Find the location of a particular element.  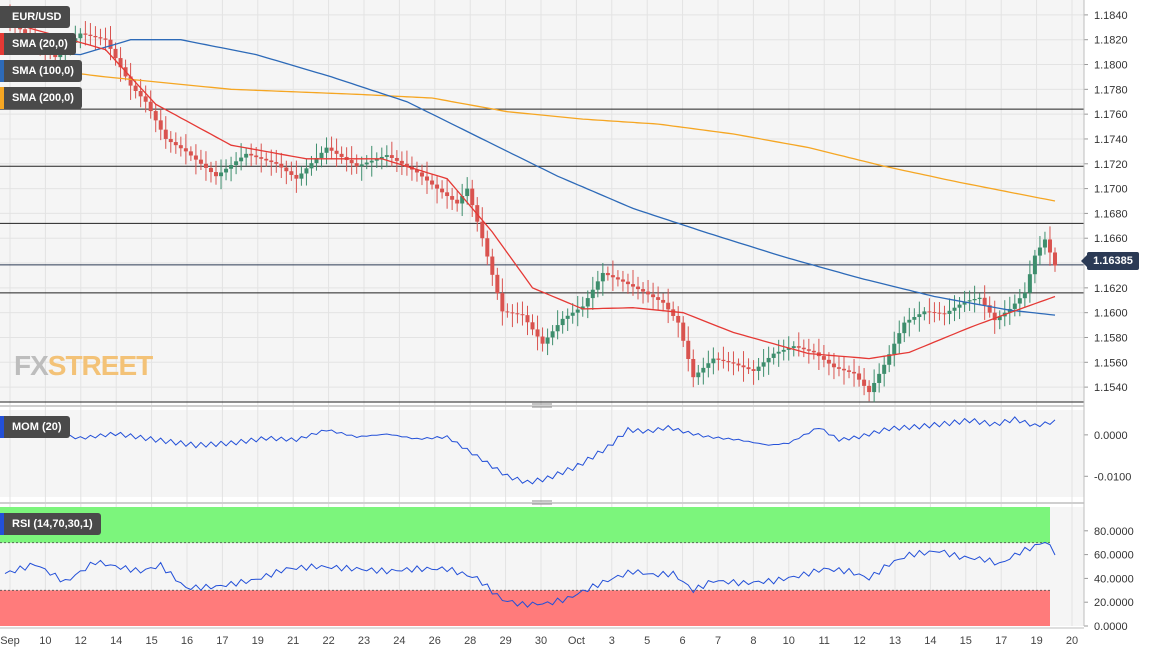

sma100-tag: SMA (100,0) is located at coordinates (41, 71).